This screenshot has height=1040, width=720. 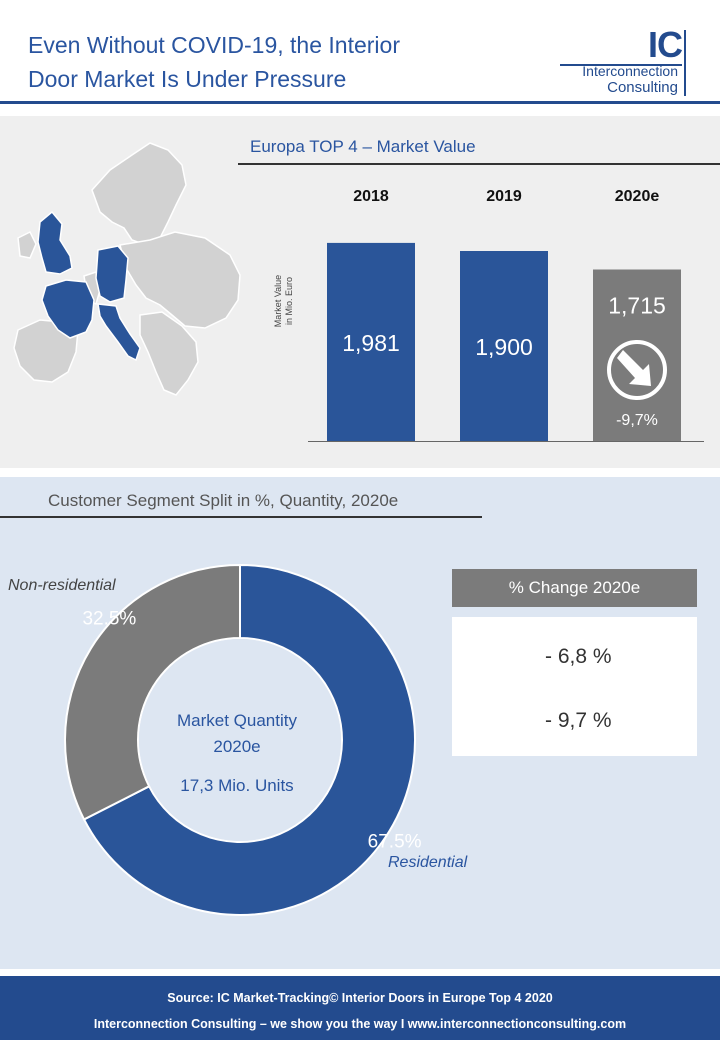 What do you see at coordinates (637, 420) in the screenshot?
I see `bar-annotation-change: -9,7%` at bounding box center [637, 420].